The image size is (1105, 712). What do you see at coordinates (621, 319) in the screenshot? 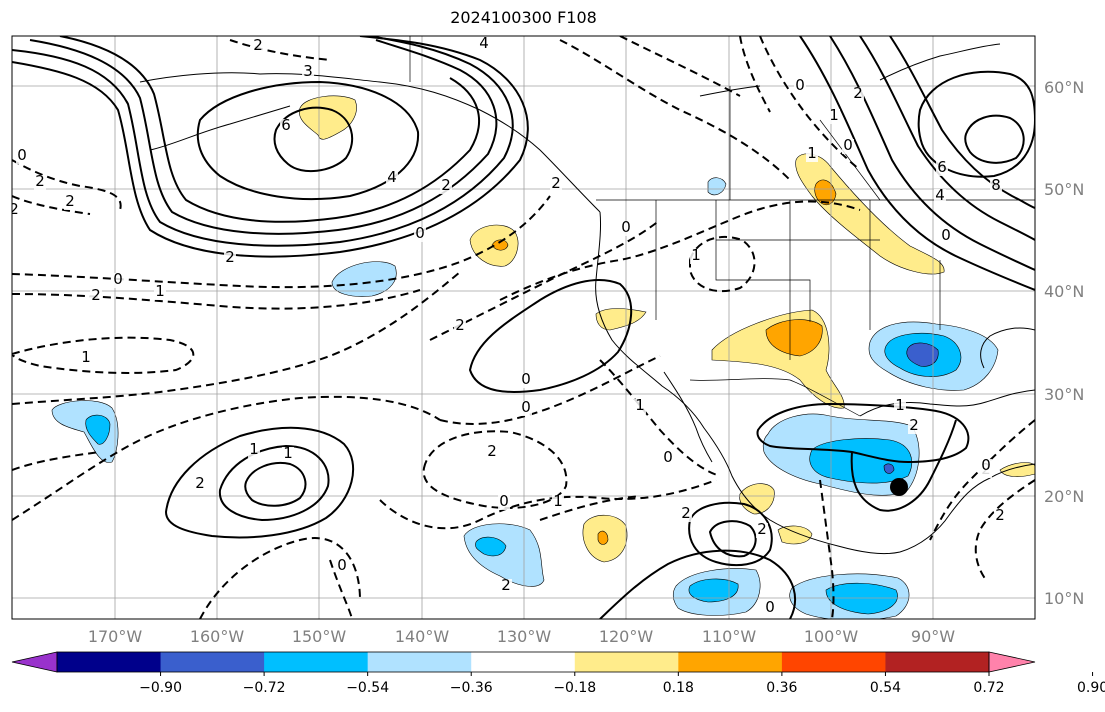
I see `positive-anomaly-california` at bounding box center [621, 319].